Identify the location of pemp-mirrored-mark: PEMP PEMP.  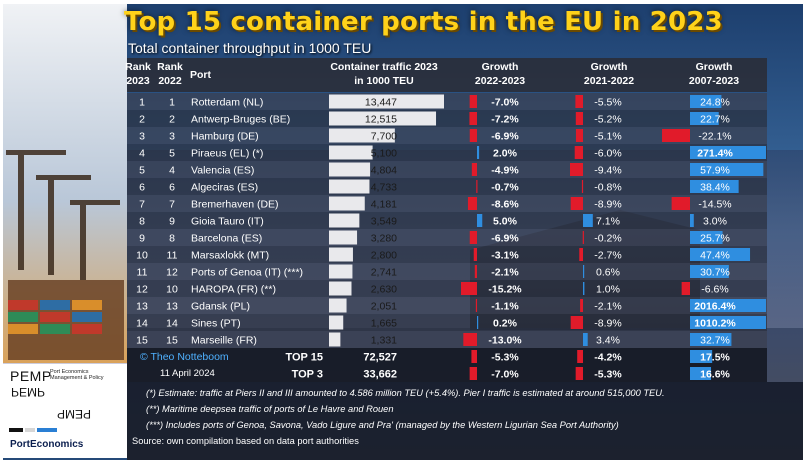
(51, 403).